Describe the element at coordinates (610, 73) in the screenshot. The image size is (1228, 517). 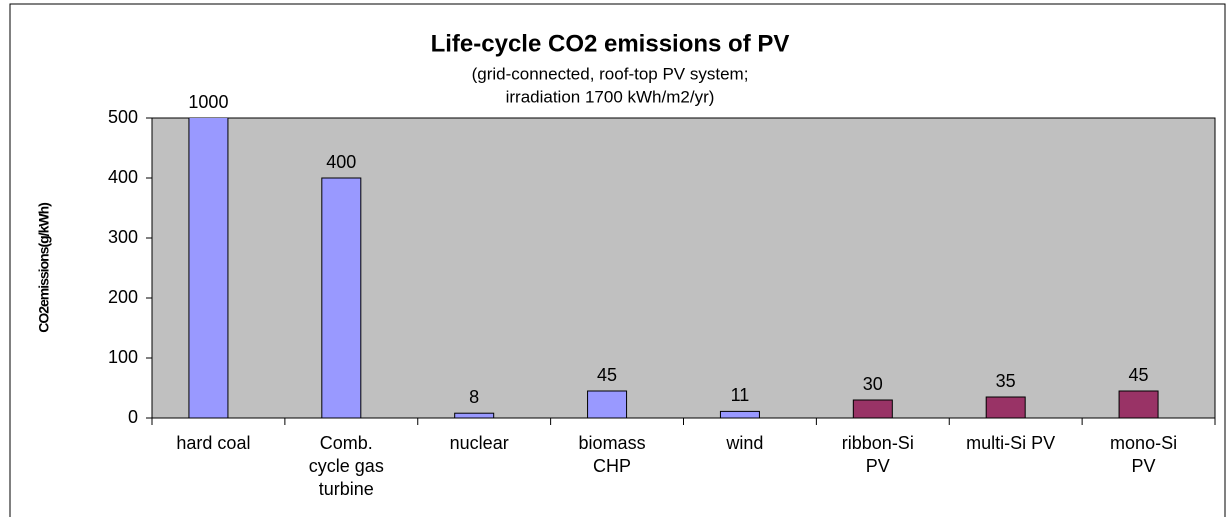
I see `chart-subtitle: (grid-connected, roof-top PV system;` at that location.